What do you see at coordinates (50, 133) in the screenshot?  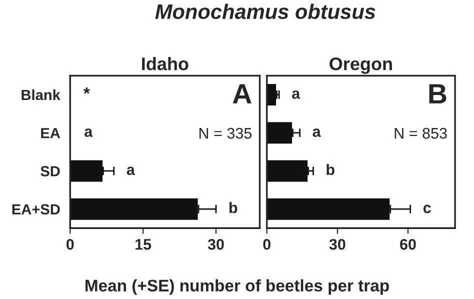 I see `y-tick-label: EA` at bounding box center [50, 133].